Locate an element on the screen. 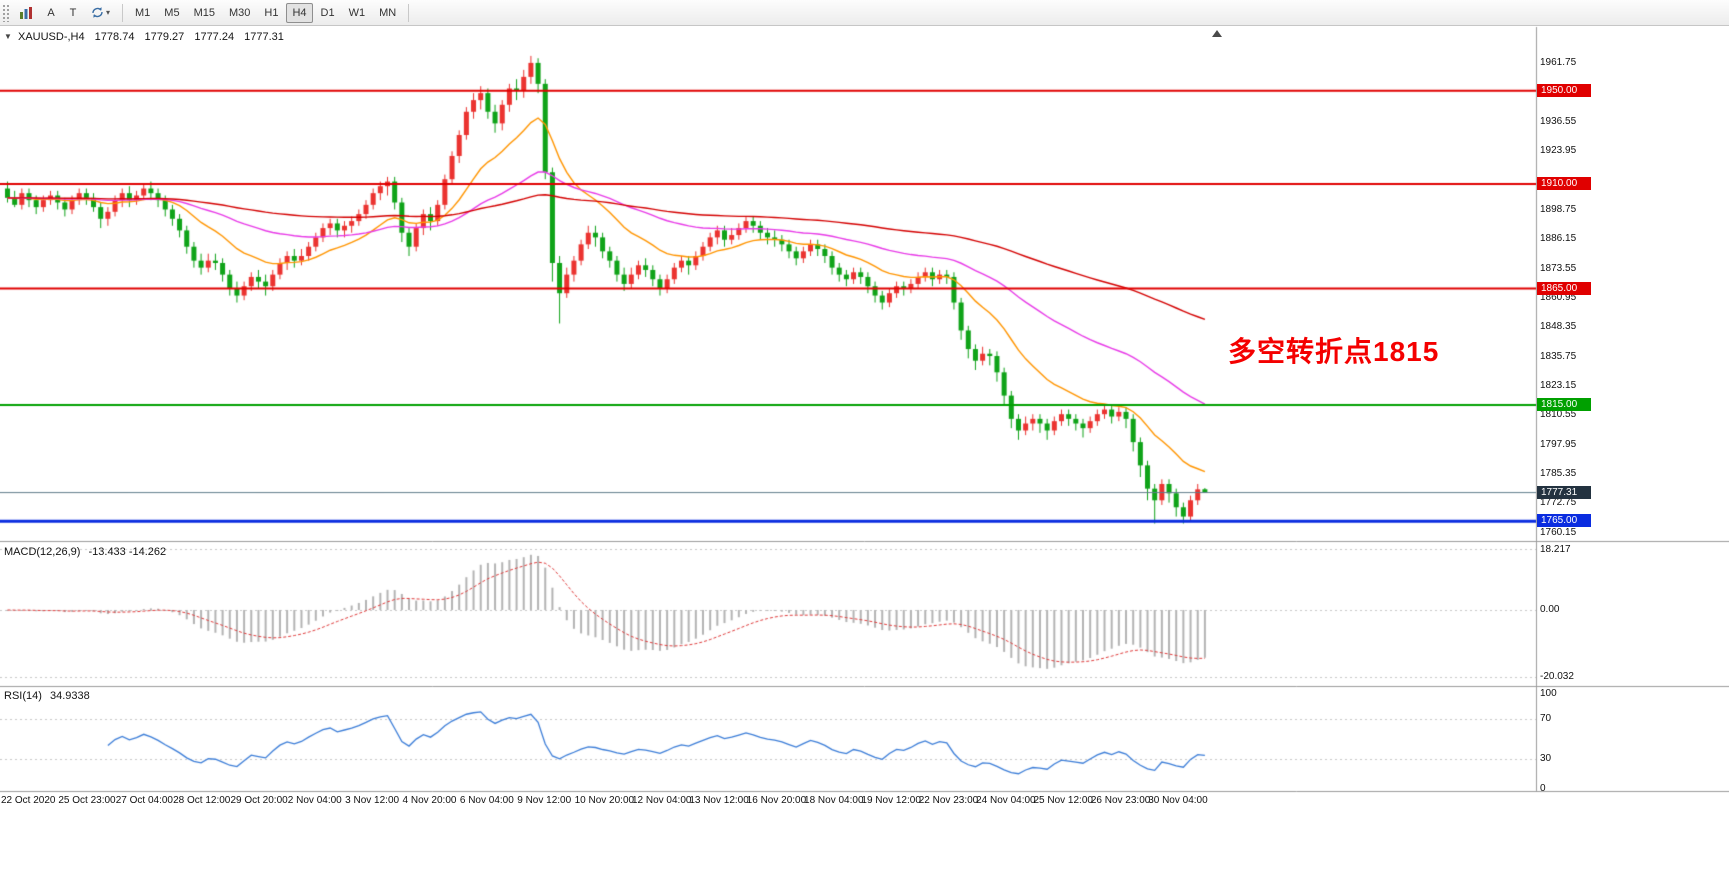 This screenshot has height=895, width=1729. charts-toolbar-button is located at coordinates (26, 13).